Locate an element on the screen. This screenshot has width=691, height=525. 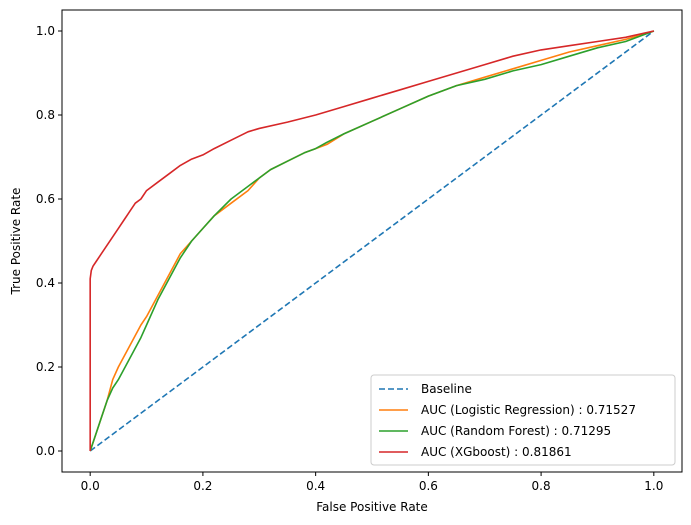
x-tick-label: 0.0 is located at coordinates (90, 486).